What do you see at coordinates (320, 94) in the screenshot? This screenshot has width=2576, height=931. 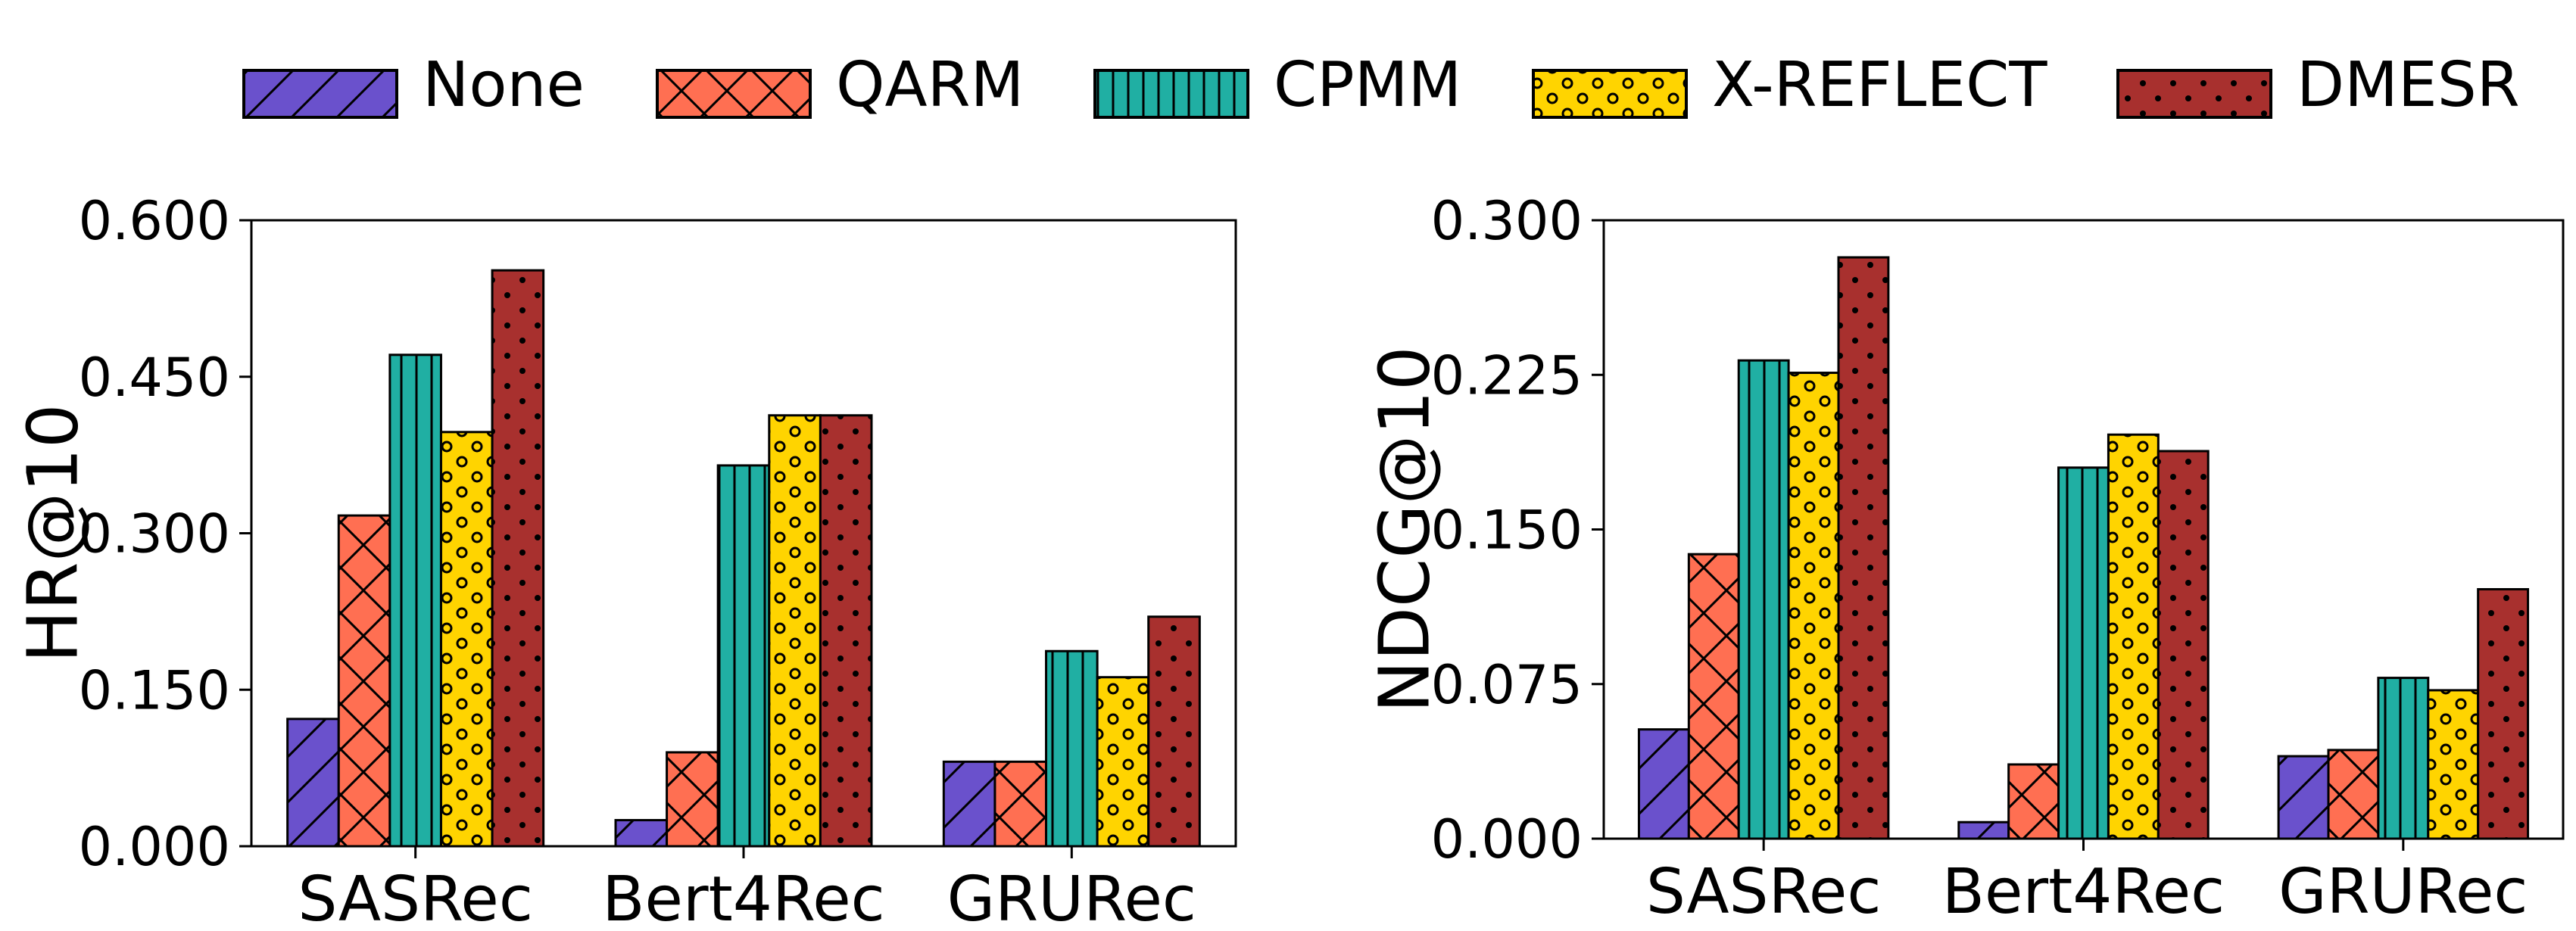 I see `legend-swatch-hatch-none` at bounding box center [320, 94].